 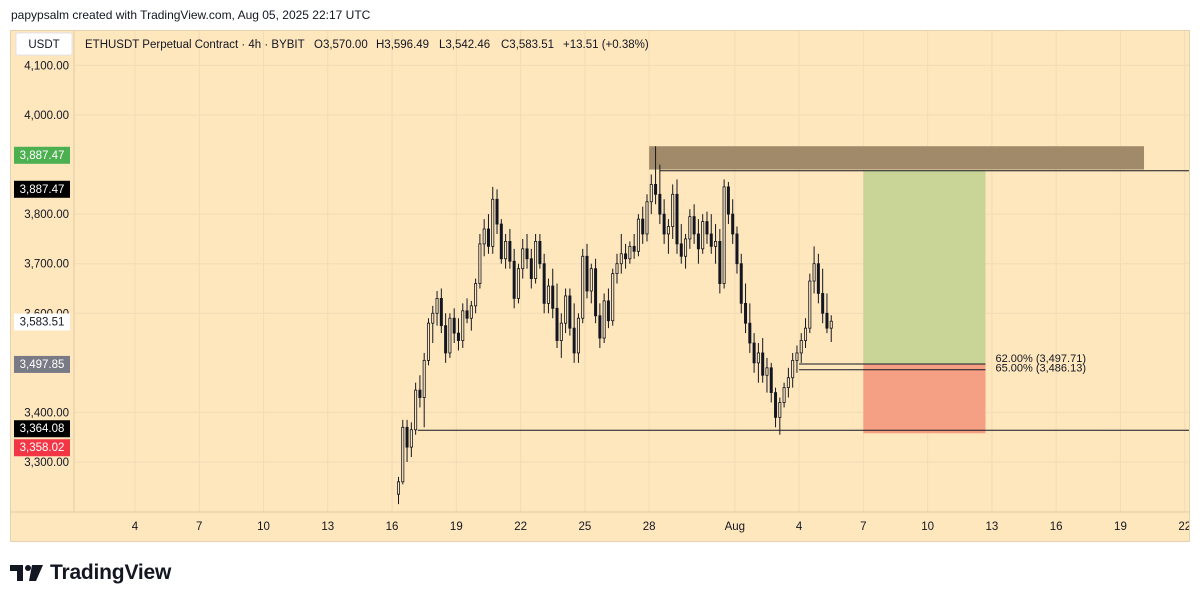 I want to click on currency-badge, so click(x=44, y=44).